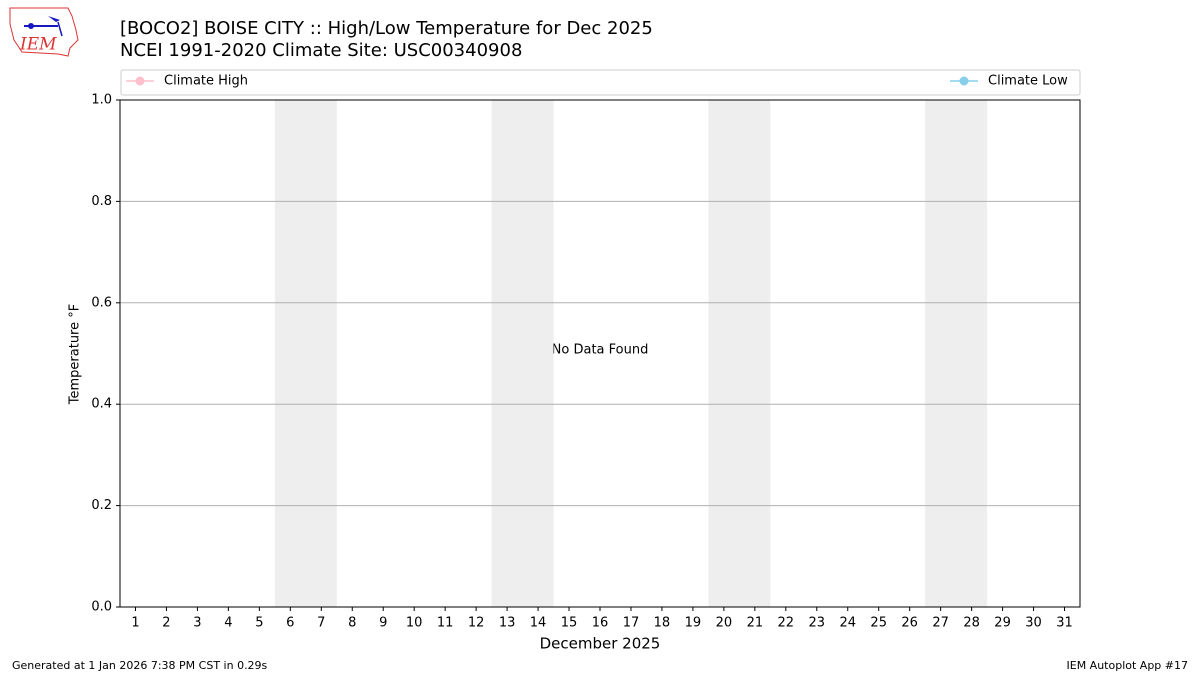 This screenshot has height=675, width=1200. I want to click on x-tick-label: 10, so click(414, 623).